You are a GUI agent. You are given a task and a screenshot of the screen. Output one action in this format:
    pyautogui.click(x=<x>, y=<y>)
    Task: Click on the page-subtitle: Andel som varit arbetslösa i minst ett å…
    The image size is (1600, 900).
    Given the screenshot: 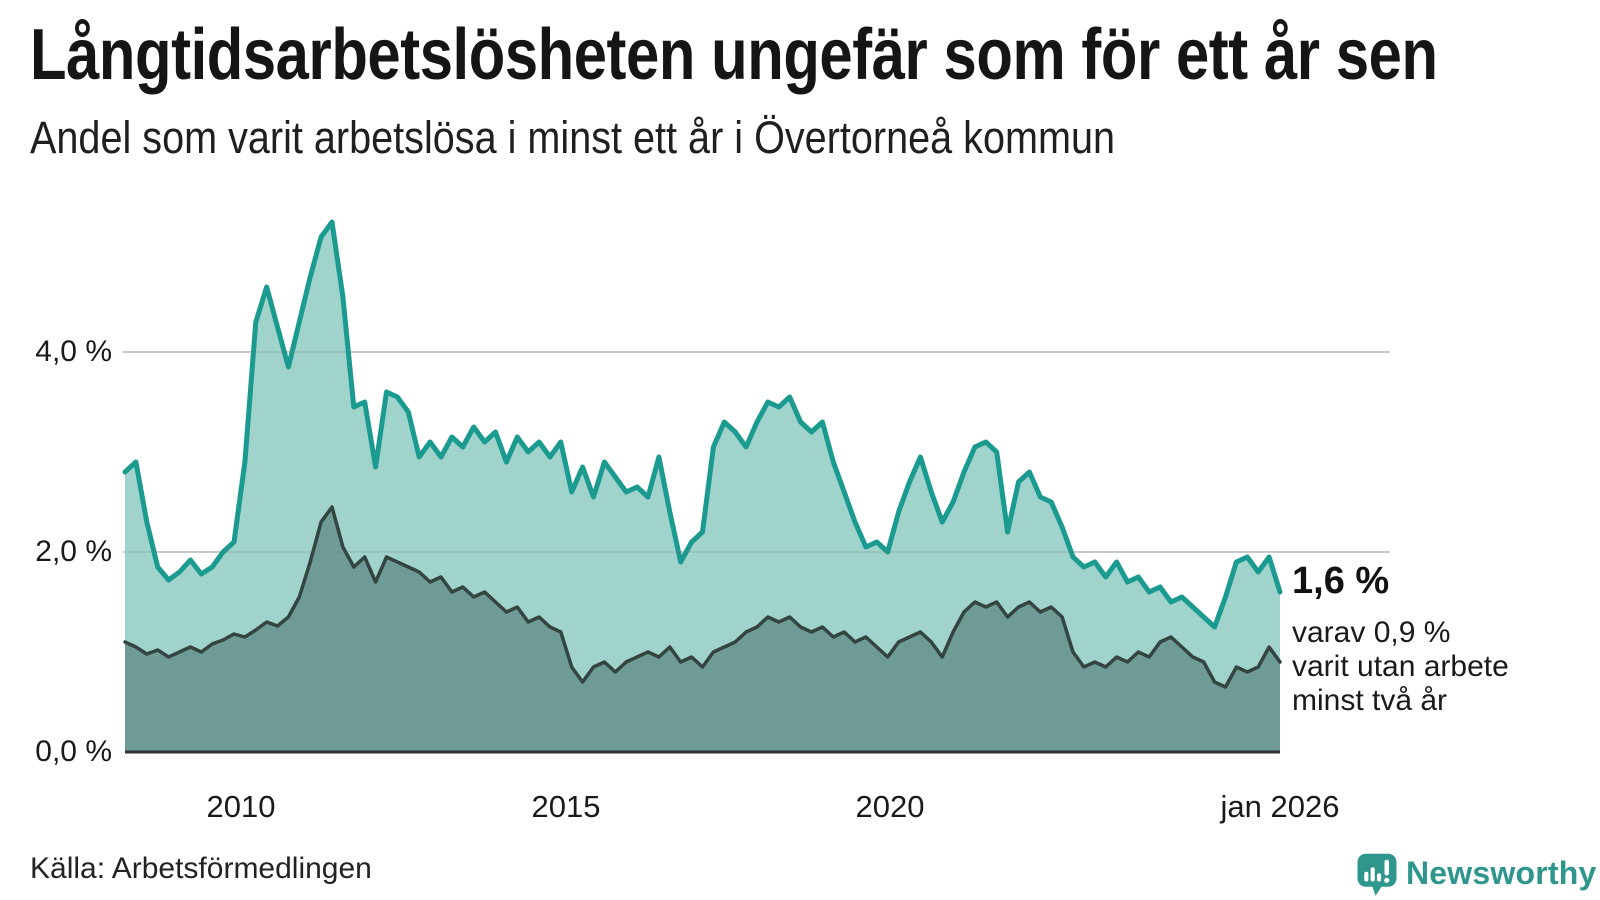 What is the action you would take?
    pyautogui.click(x=573, y=137)
    